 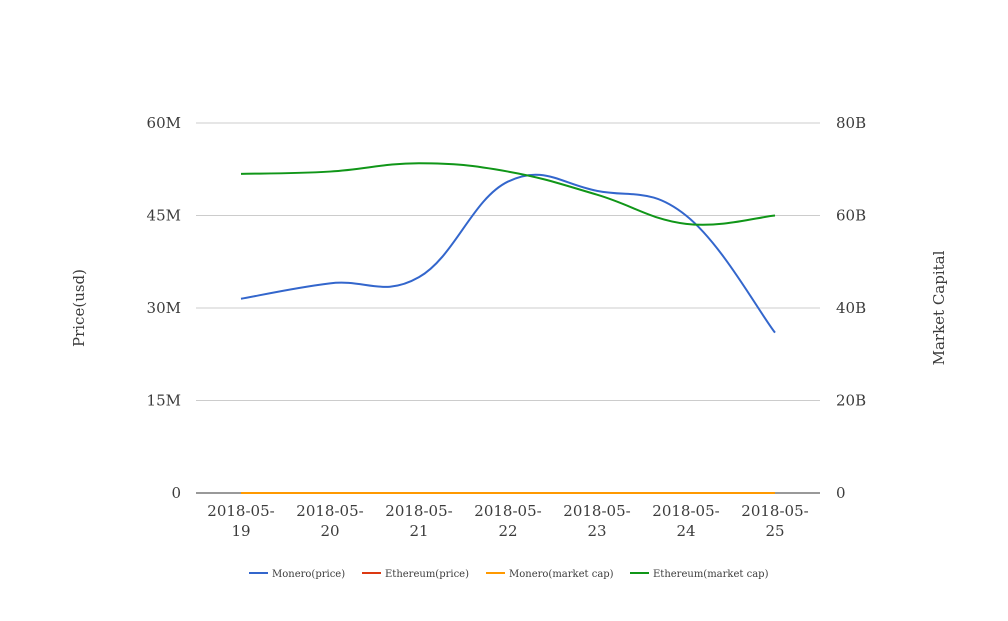 I want to click on legend-label: Monero(market cap), so click(x=561, y=574).